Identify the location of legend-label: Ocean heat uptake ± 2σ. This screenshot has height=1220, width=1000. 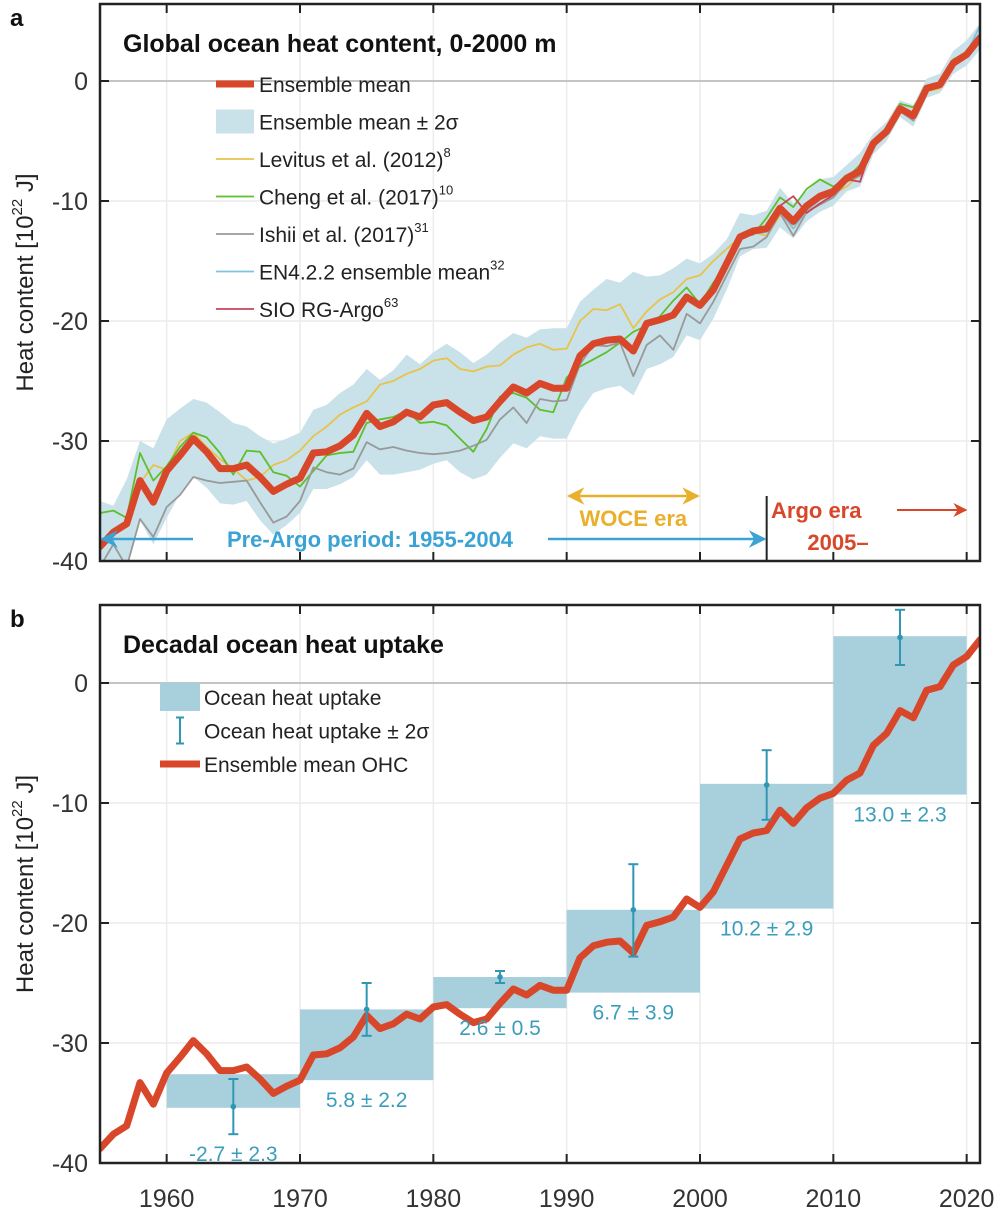
(316, 732).